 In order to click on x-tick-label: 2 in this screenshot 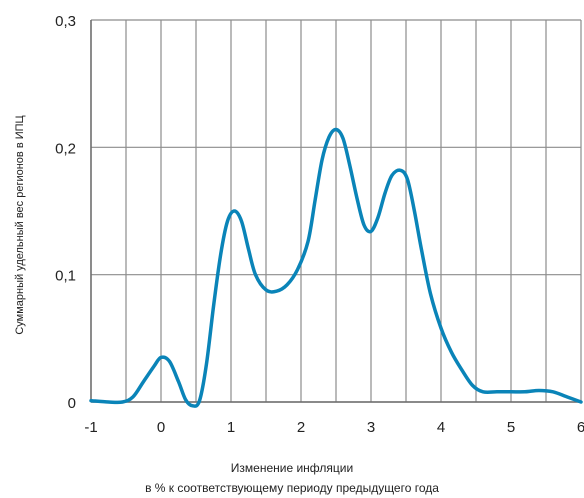, I will do `click(301, 427)`.